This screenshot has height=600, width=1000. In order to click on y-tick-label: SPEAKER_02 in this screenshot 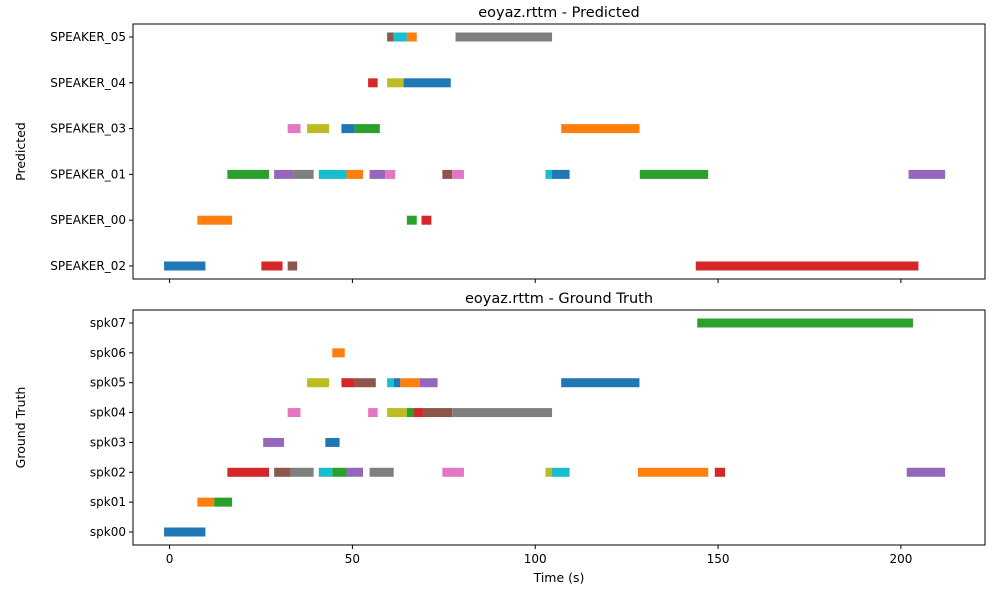, I will do `click(88, 266)`.